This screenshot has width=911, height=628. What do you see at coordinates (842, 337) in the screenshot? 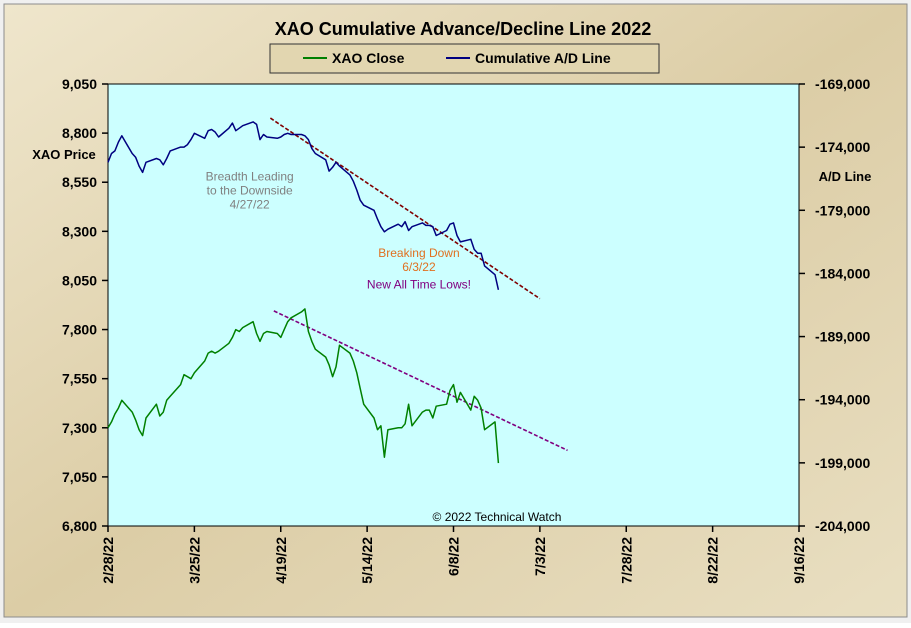
I see `right-tick-label: -189,000` at bounding box center [842, 337].